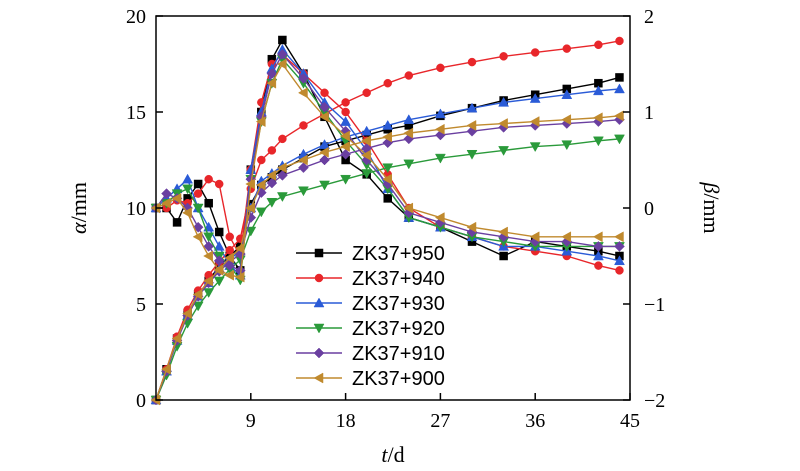  I want to click on x-tick-label: 36, so click(535, 421).